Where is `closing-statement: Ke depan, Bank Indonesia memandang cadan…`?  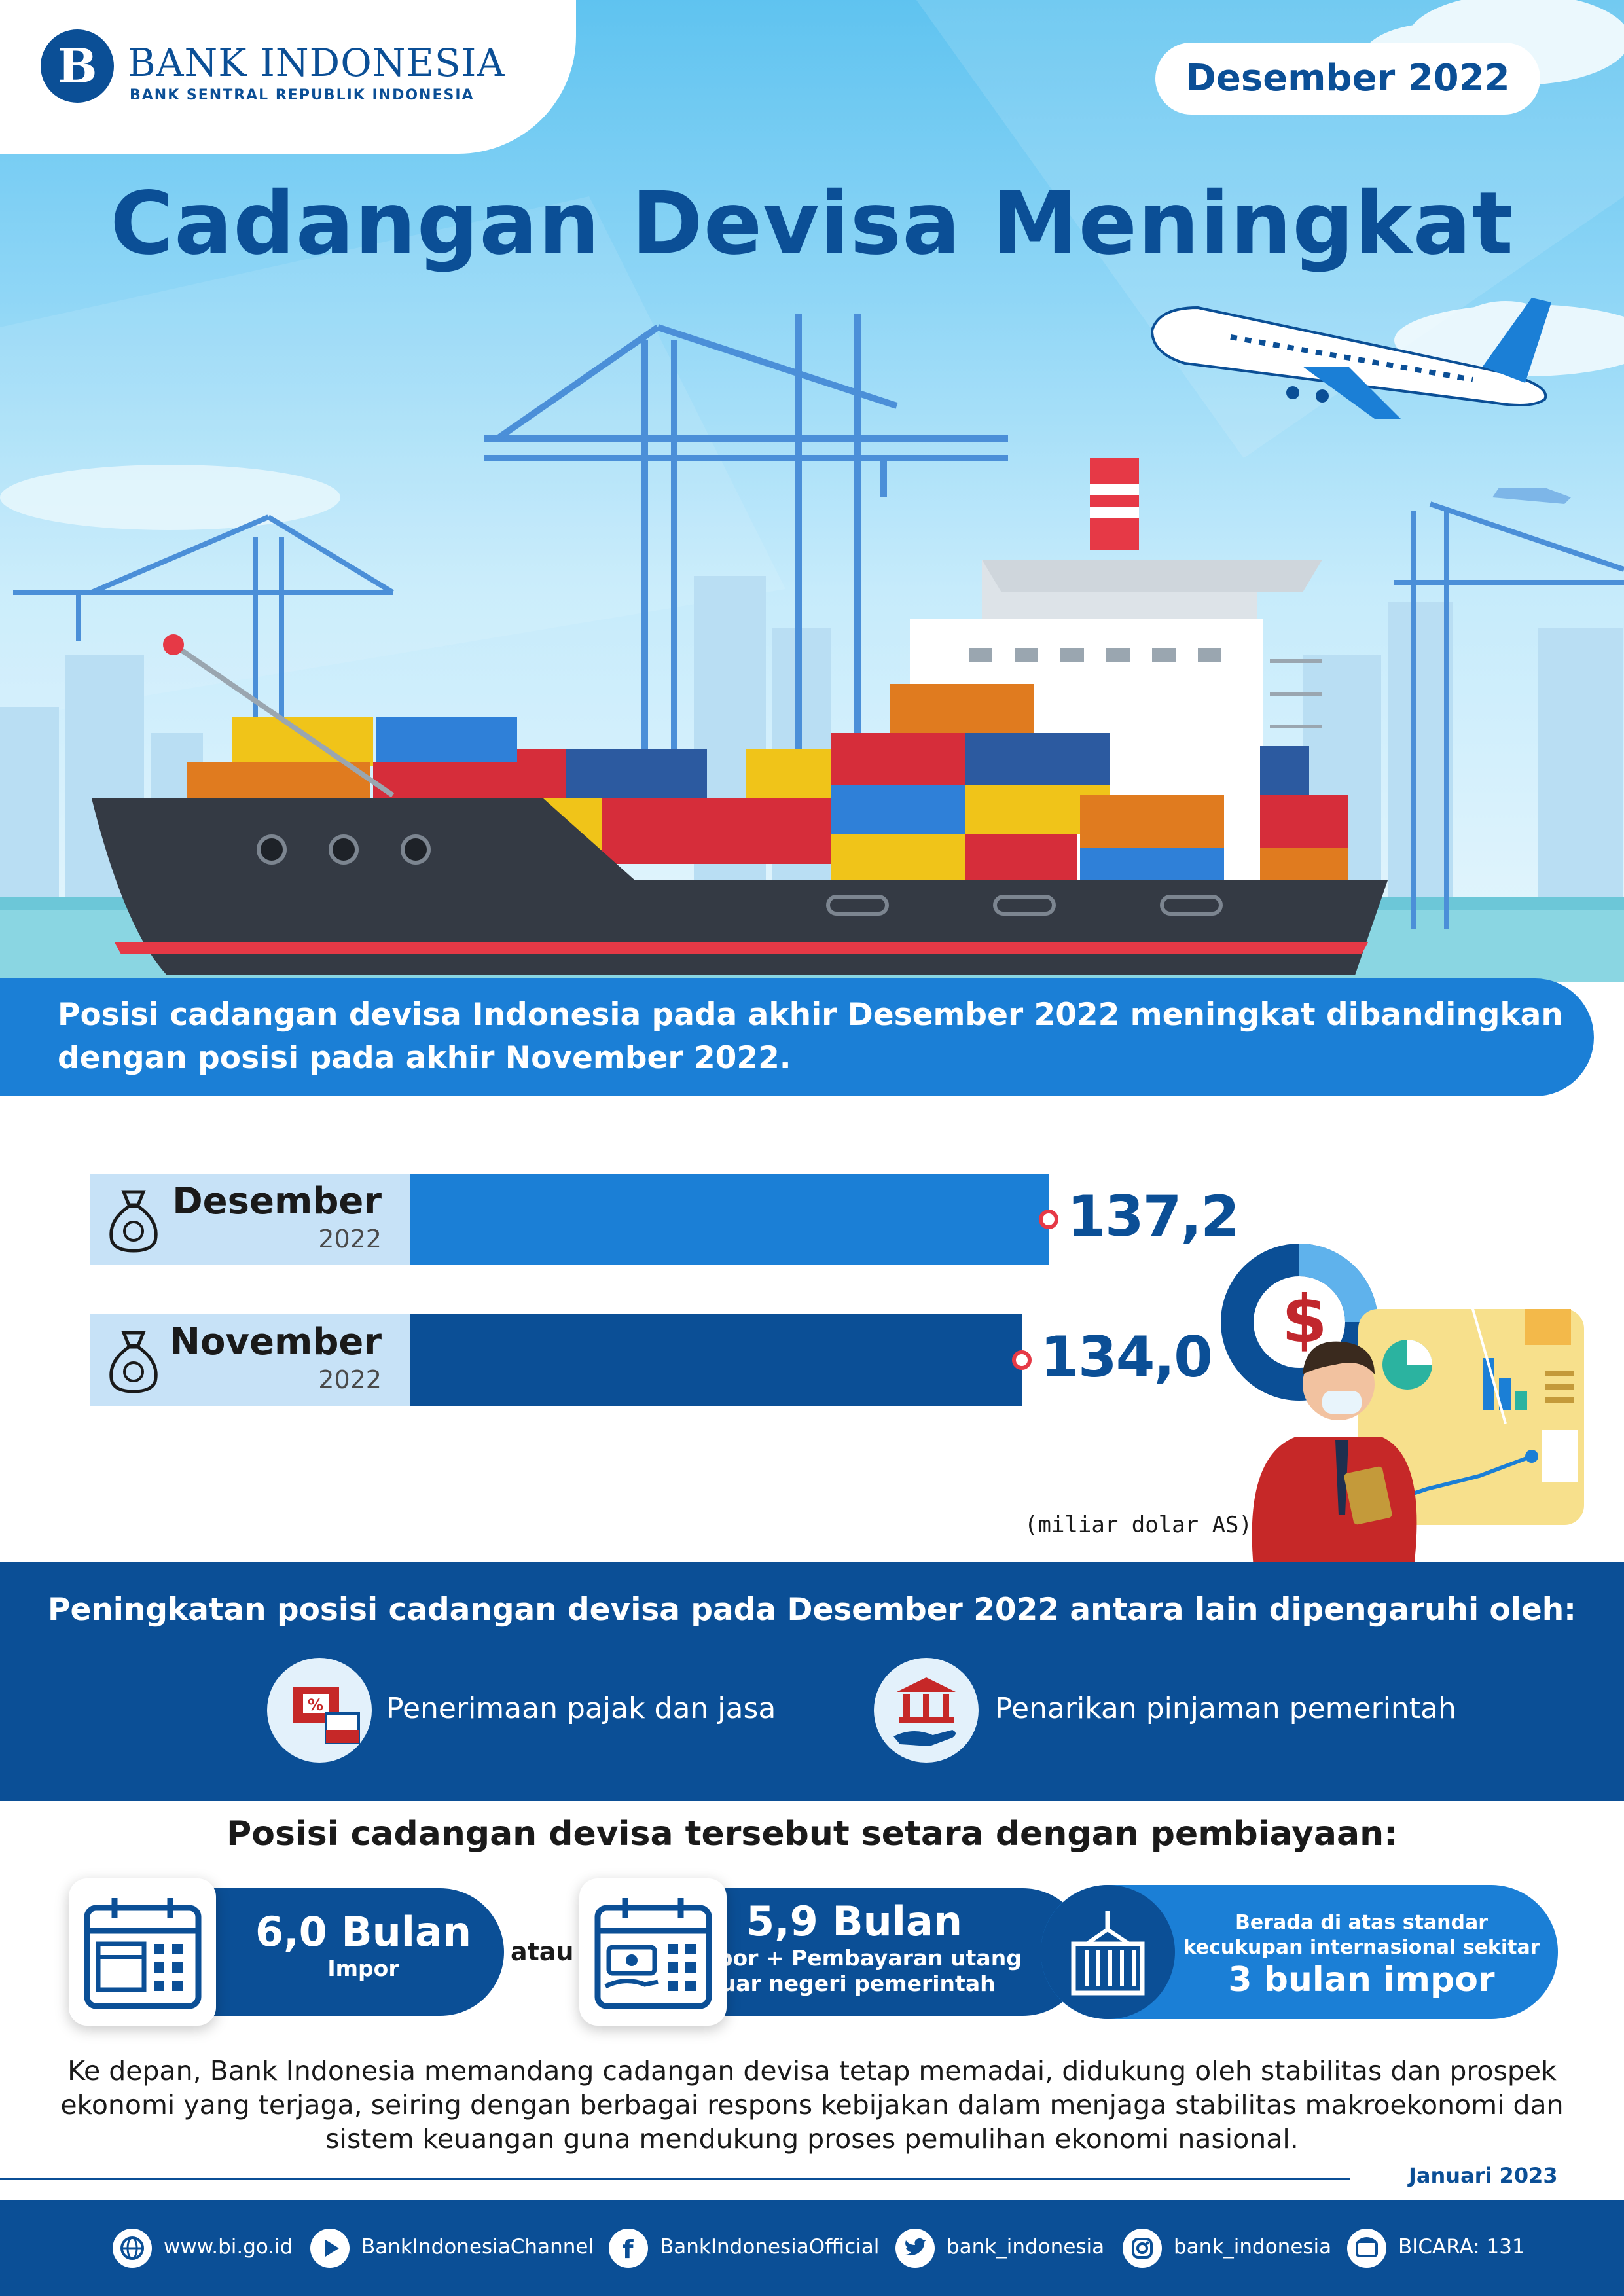 closing-statement: Ke depan, Bank Indonesia memandang cadan… is located at coordinates (812, 2105).